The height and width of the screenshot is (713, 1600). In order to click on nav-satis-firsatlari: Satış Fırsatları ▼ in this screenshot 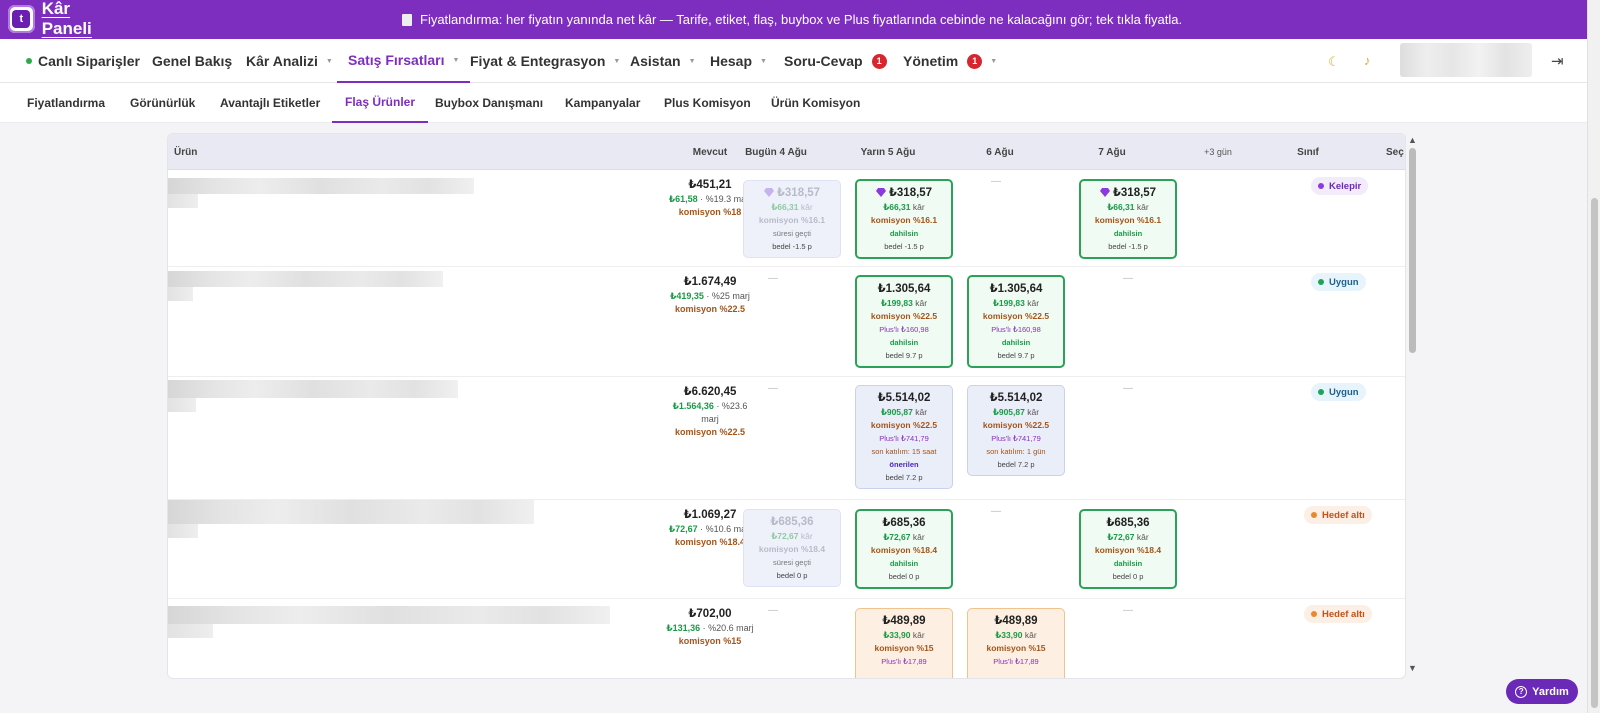, I will do `click(404, 61)`.